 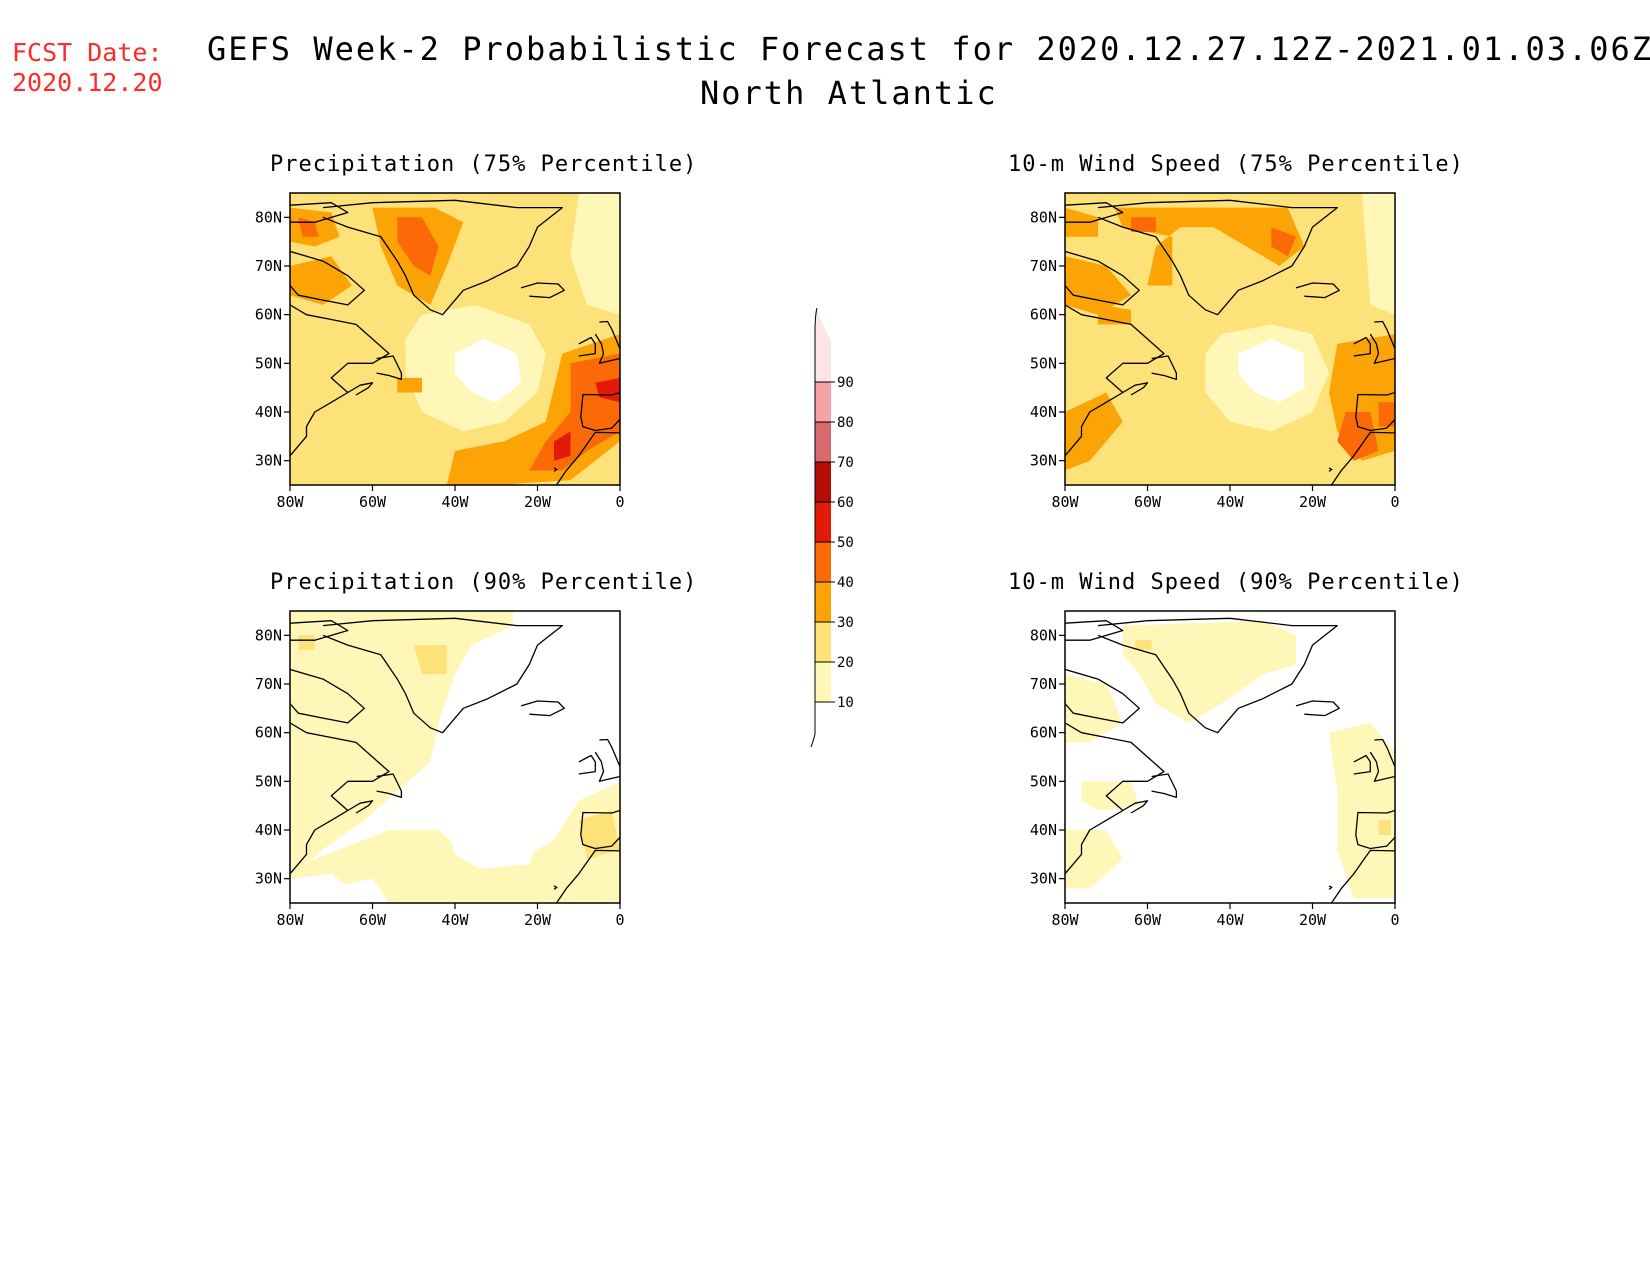 I want to click on map-panel-wind75: 80W 60W 40W 20W 0 80N 70N 60N 50N 40N 30N, so click(x=1215, y=351).